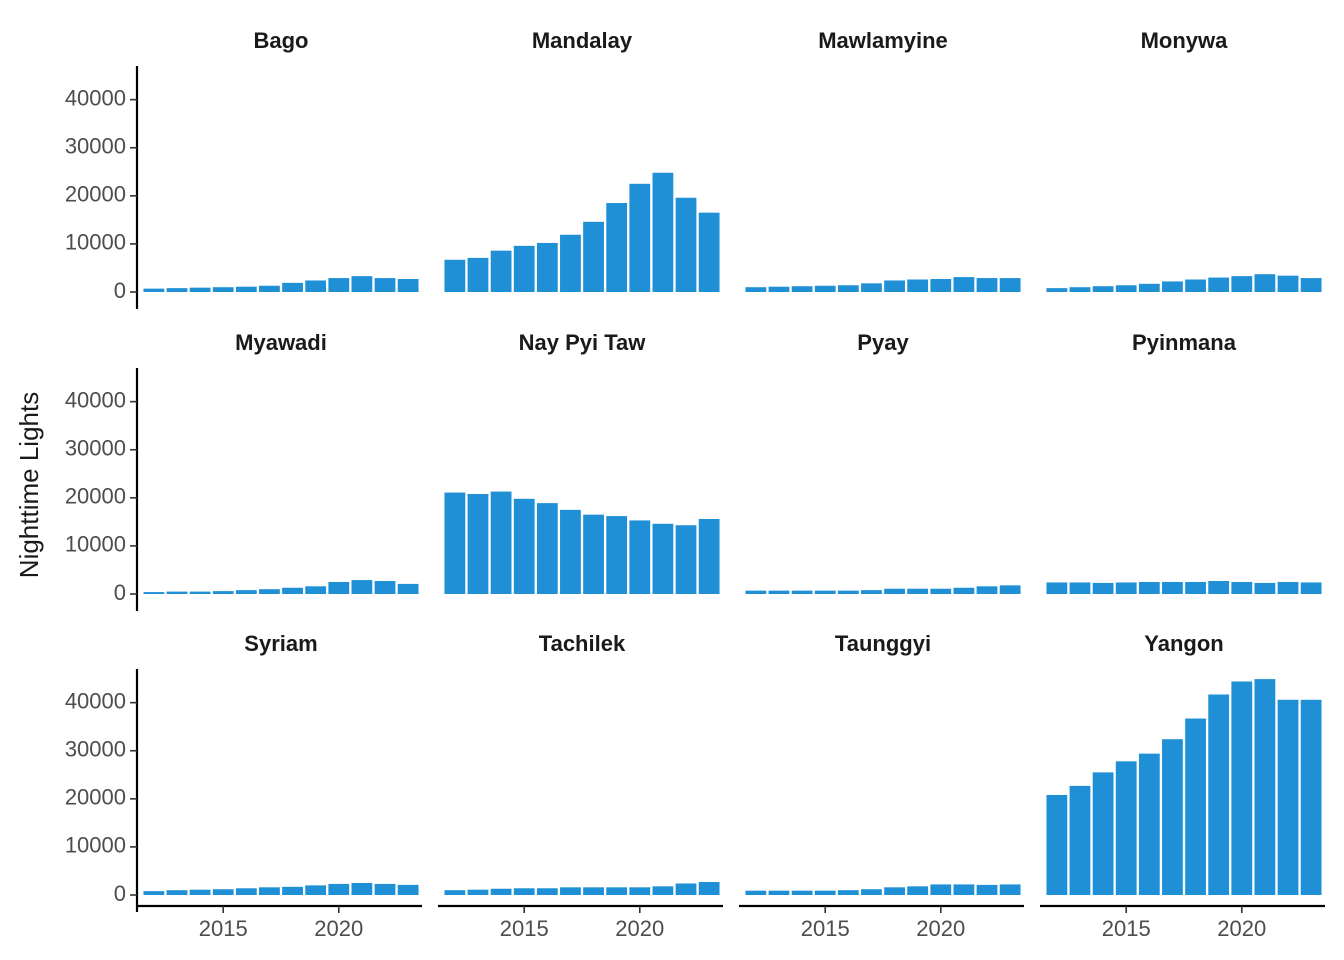 The width and height of the screenshot is (1344, 960). I want to click on bar-mandalay-2017, so click(570, 263).